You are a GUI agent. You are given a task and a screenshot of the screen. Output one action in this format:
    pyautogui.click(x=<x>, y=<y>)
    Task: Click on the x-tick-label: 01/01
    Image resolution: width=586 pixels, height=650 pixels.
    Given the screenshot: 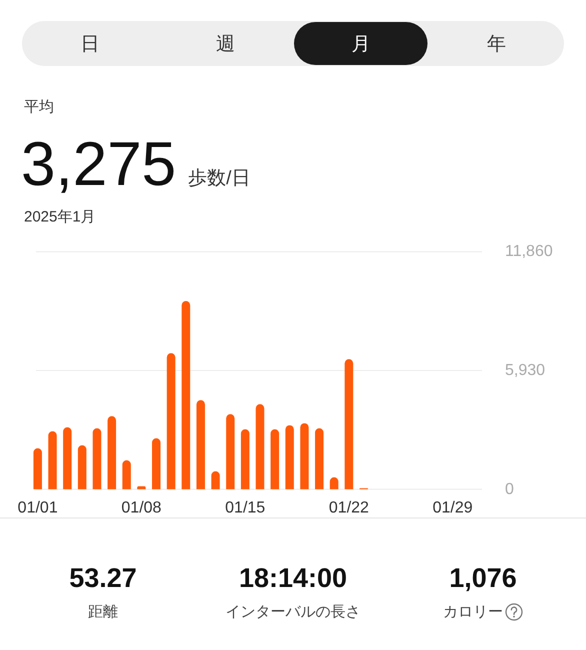 What is the action you would take?
    pyautogui.click(x=38, y=508)
    